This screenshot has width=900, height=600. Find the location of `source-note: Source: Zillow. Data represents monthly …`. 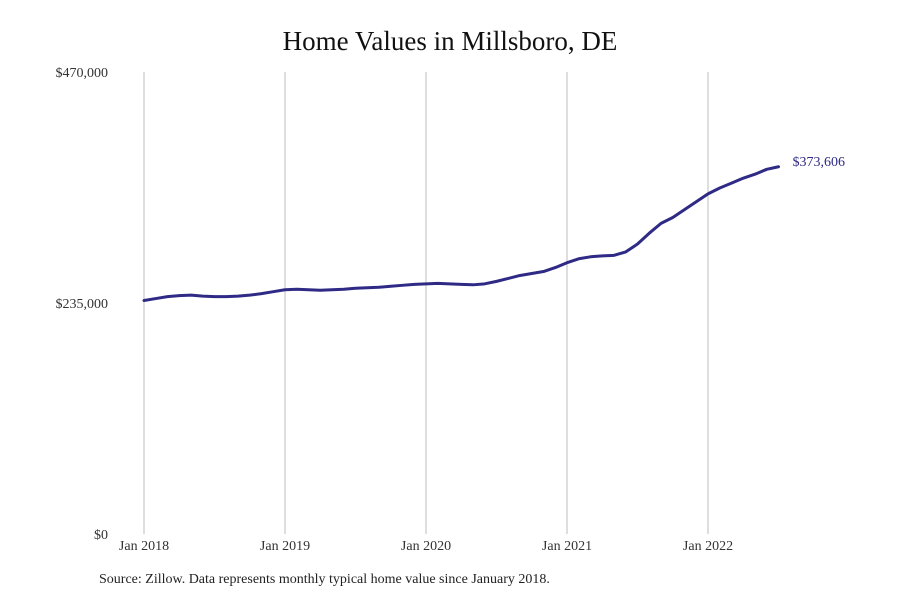

source-note: Source: Zillow. Data represents monthly … is located at coordinates (324, 579).